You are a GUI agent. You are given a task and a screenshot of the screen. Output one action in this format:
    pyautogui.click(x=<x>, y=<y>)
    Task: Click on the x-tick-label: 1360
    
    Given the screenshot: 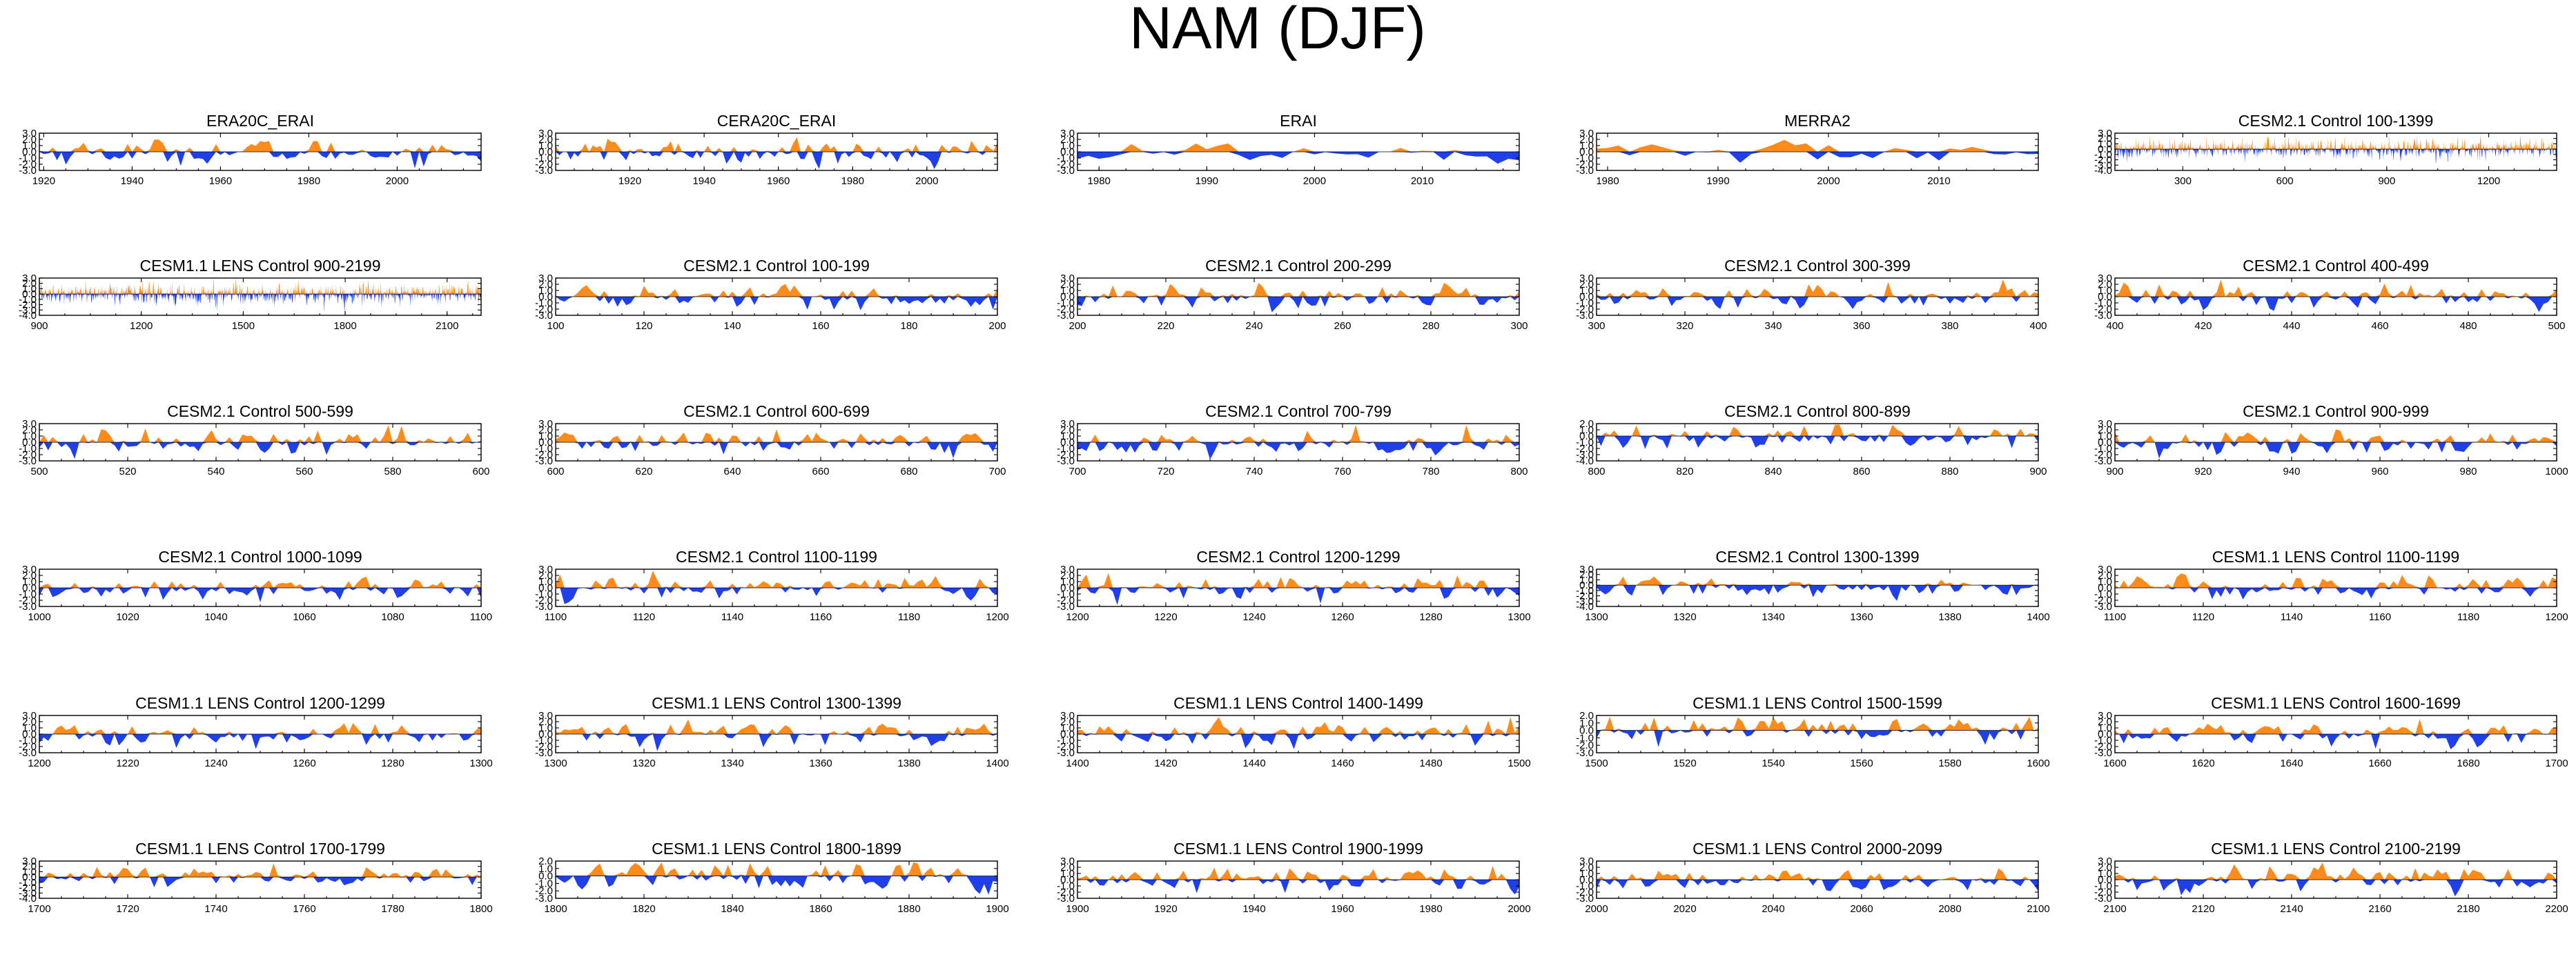 What is the action you would take?
    pyautogui.click(x=820, y=763)
    